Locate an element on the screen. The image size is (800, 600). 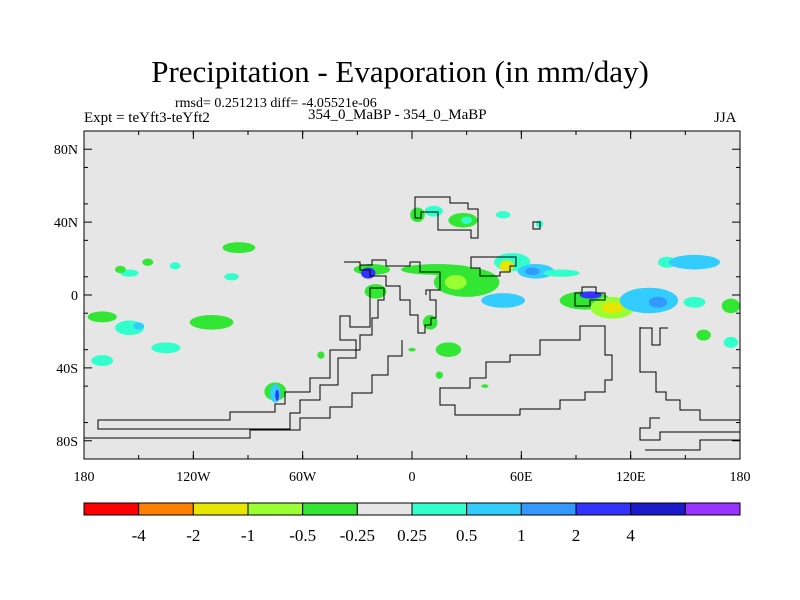
x-tick-label: 120W is located at coordinates (193, 477).